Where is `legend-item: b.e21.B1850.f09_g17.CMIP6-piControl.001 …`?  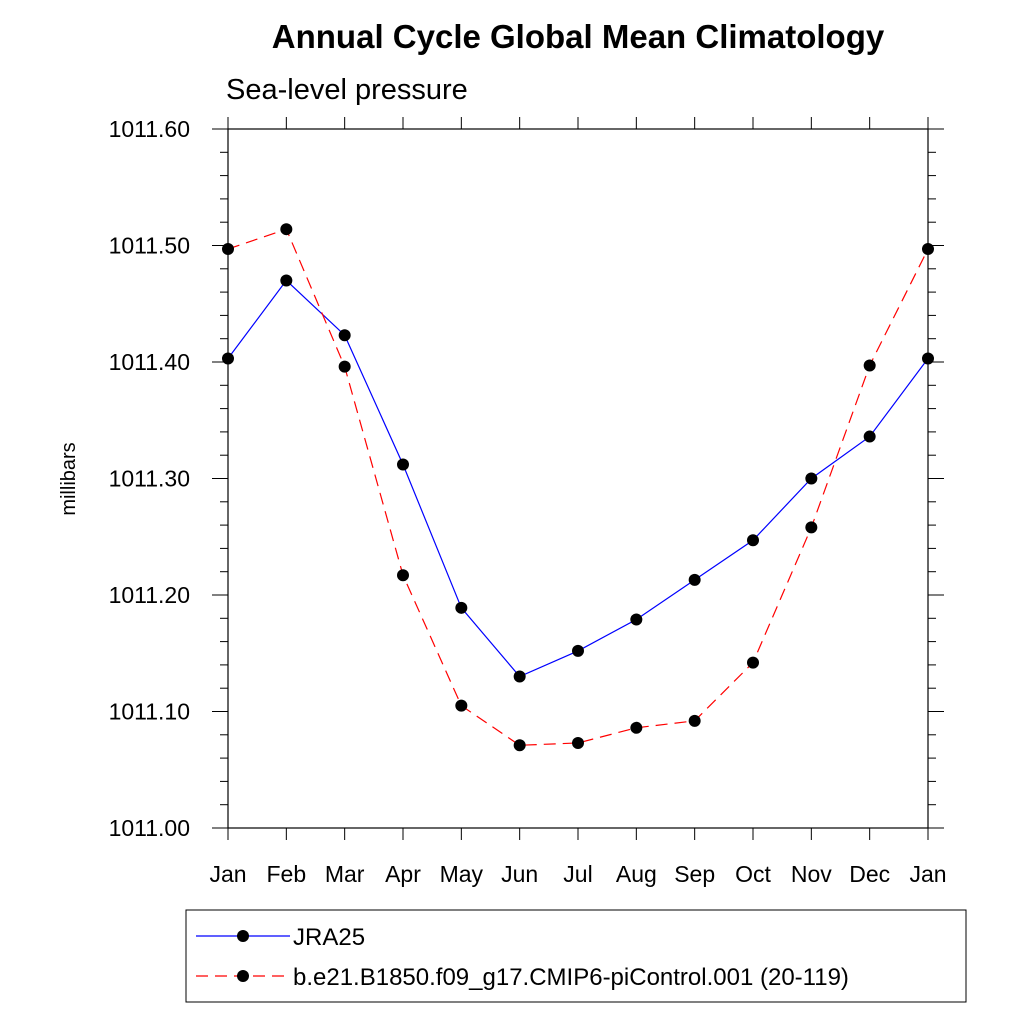 legend-item: b.e21.B1850.f09_g17.CMIP6-piControl.001 … is located at coordinates (522, 977).